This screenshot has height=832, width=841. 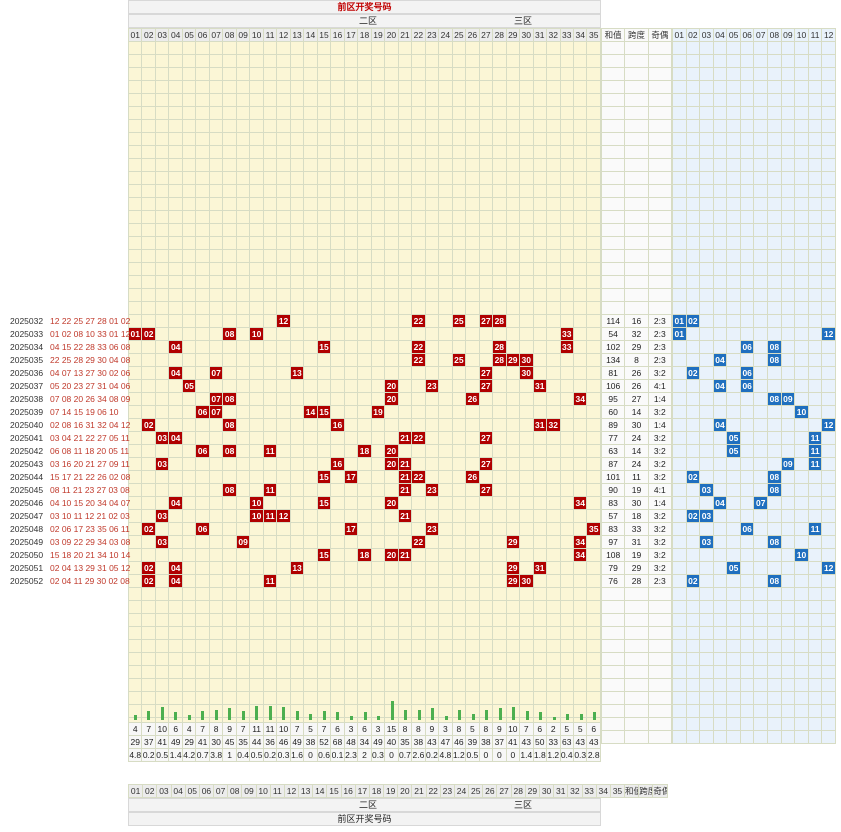 What do you see at coordinates (754, 282) in the screenshot?
I see `blue-row` at bounding box center [754, 282].